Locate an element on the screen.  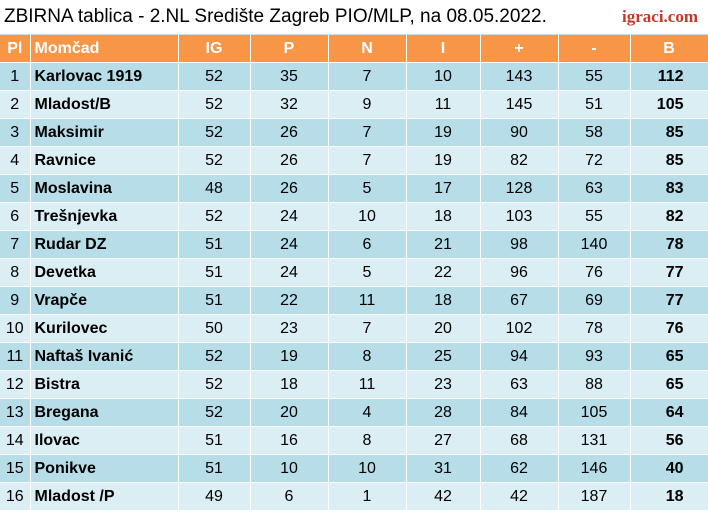
draws-cell: 4 is located at coordinates (367, 412).